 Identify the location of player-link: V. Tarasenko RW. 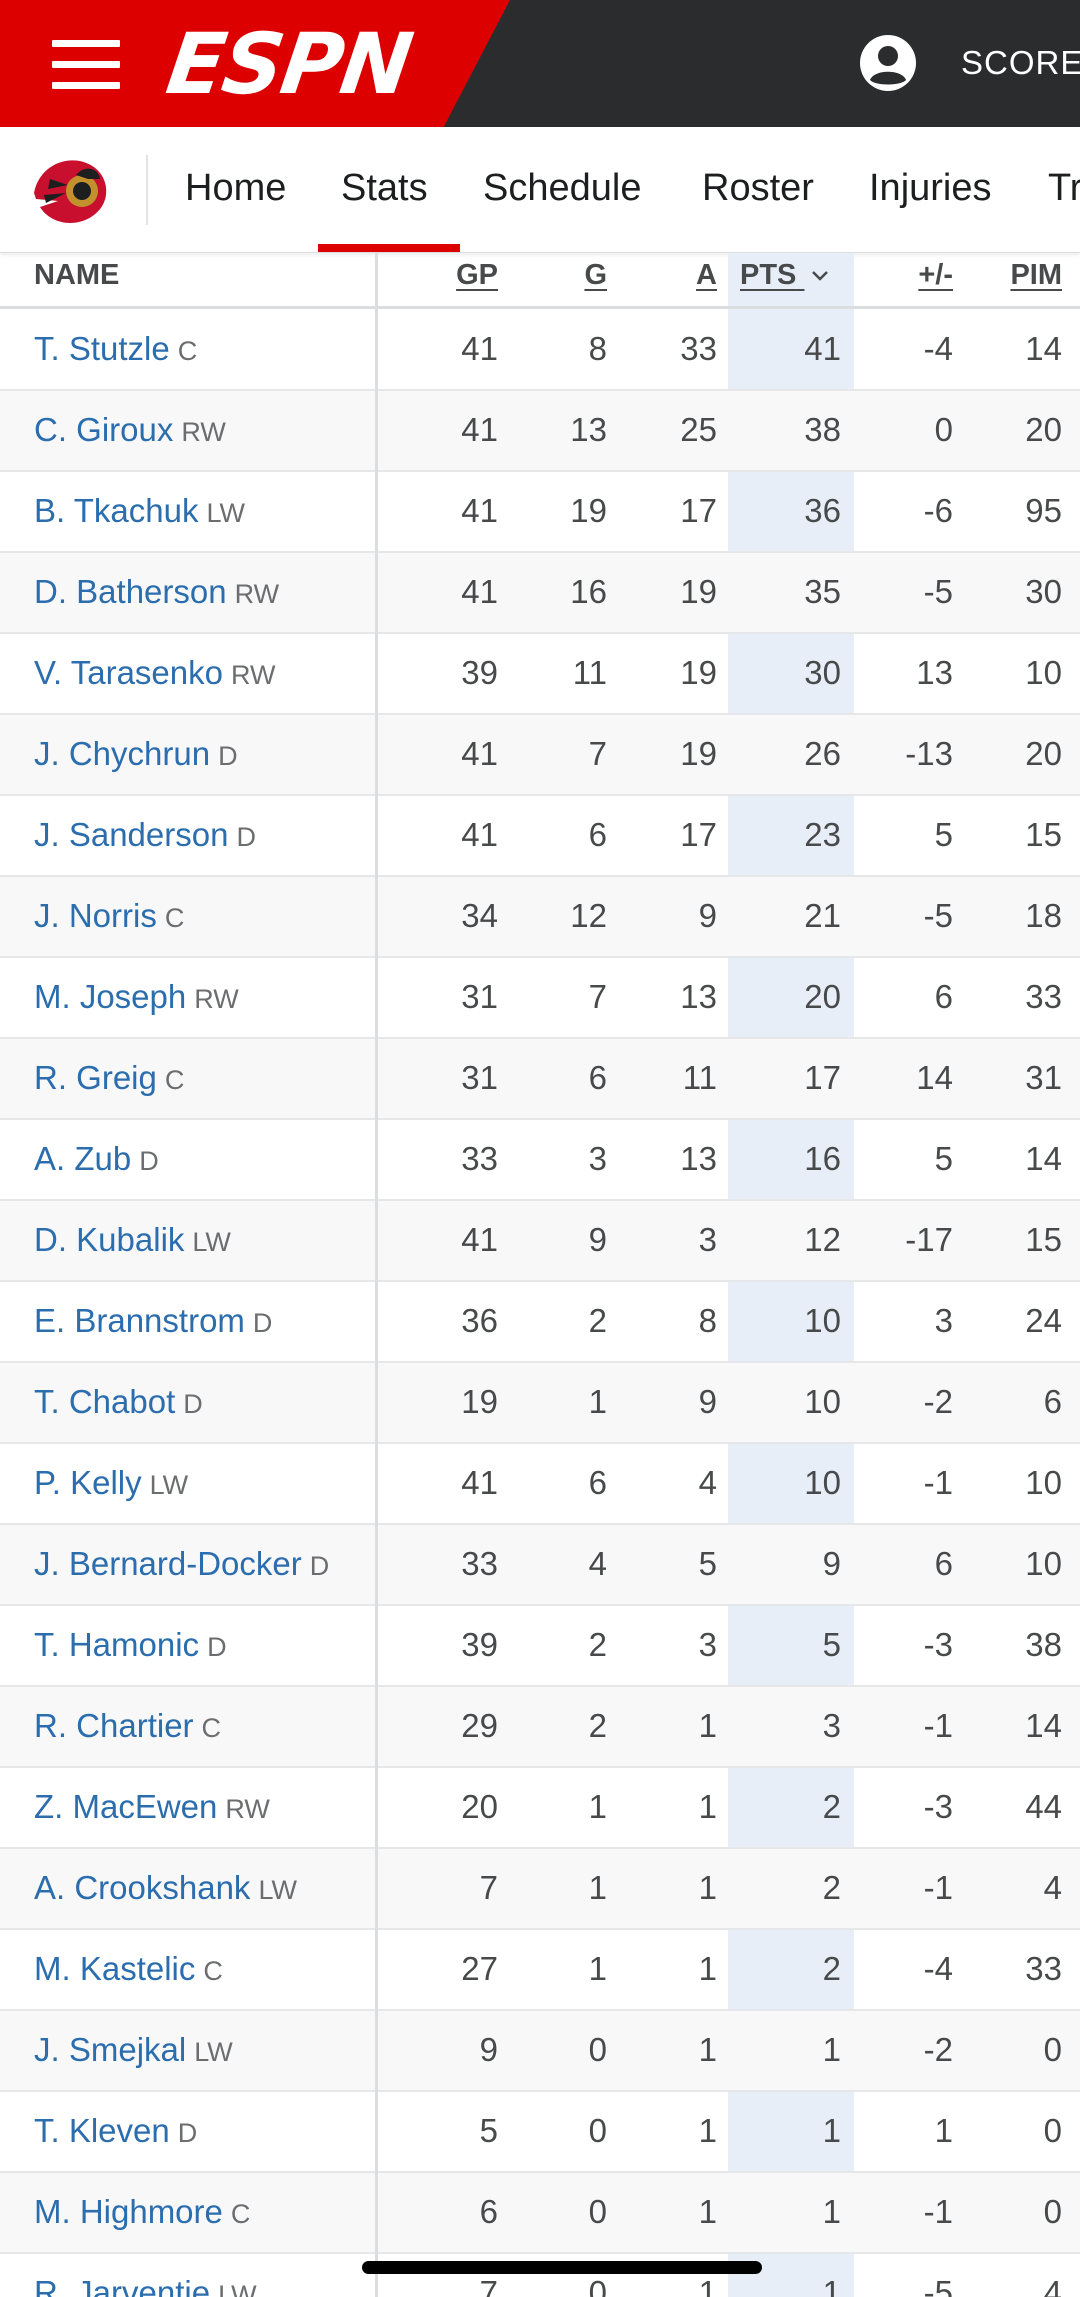
(154, 673).